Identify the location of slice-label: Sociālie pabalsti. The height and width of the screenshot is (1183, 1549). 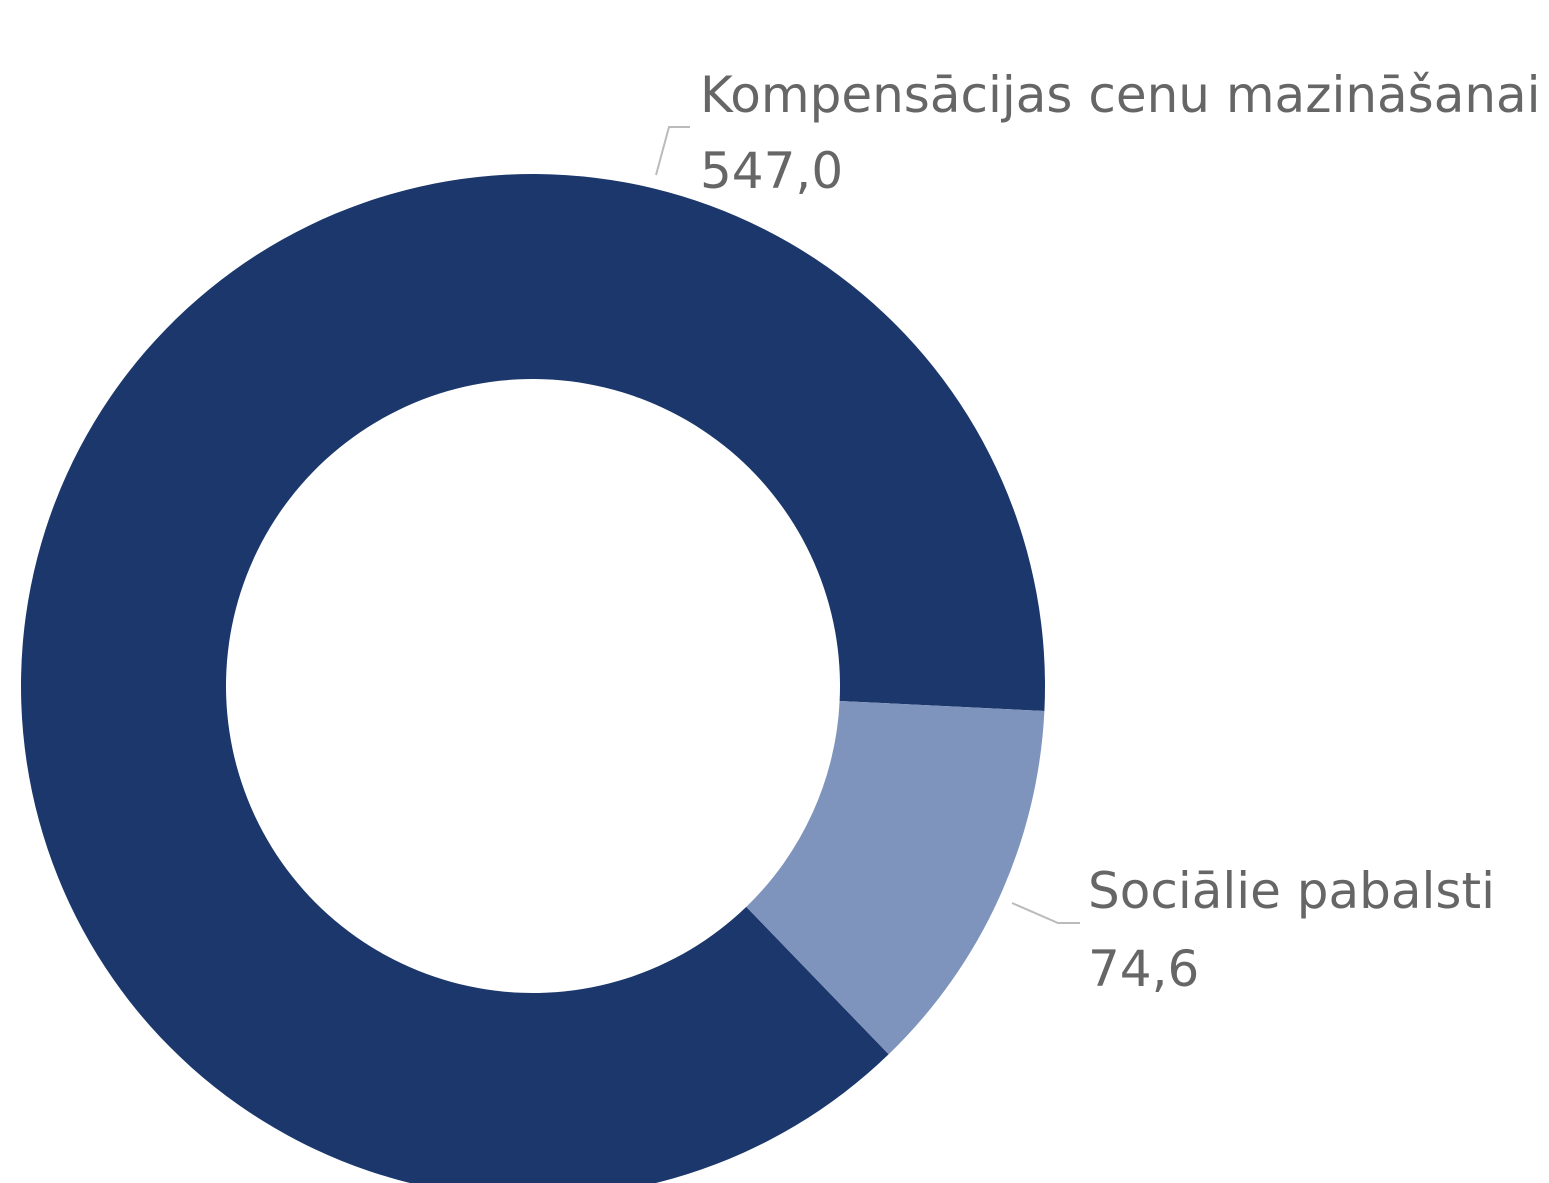
(1291, 891).